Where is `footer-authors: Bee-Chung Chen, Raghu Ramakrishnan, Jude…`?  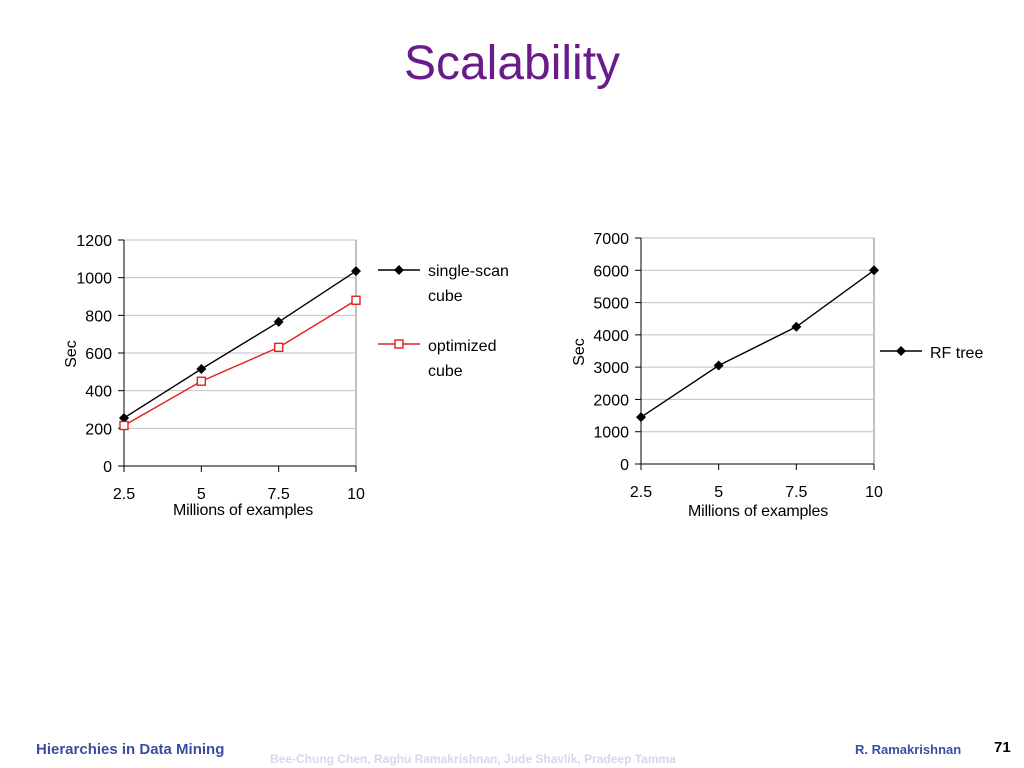
footer-authors: Bee-Chung Chen, Raghu Ramakrishnan, Jude… is located at coordinates (473, 759).